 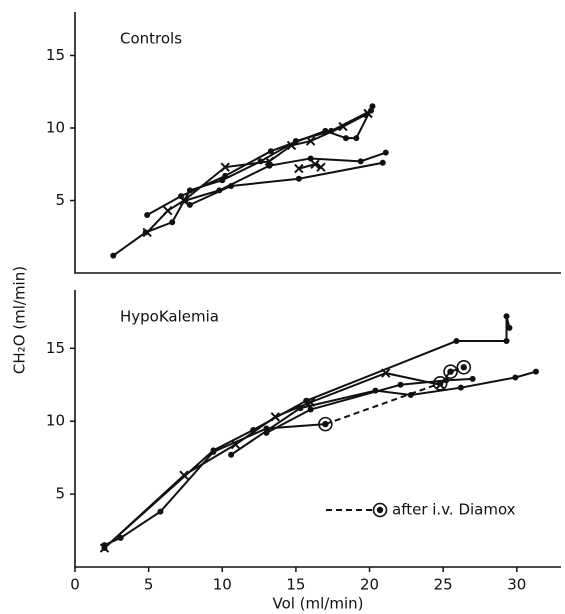 What do you see at coordinates (317, 604) in the screenshot?
I see `x-axis-label: Vol (ml/min)` at bounding box center [317, 604].